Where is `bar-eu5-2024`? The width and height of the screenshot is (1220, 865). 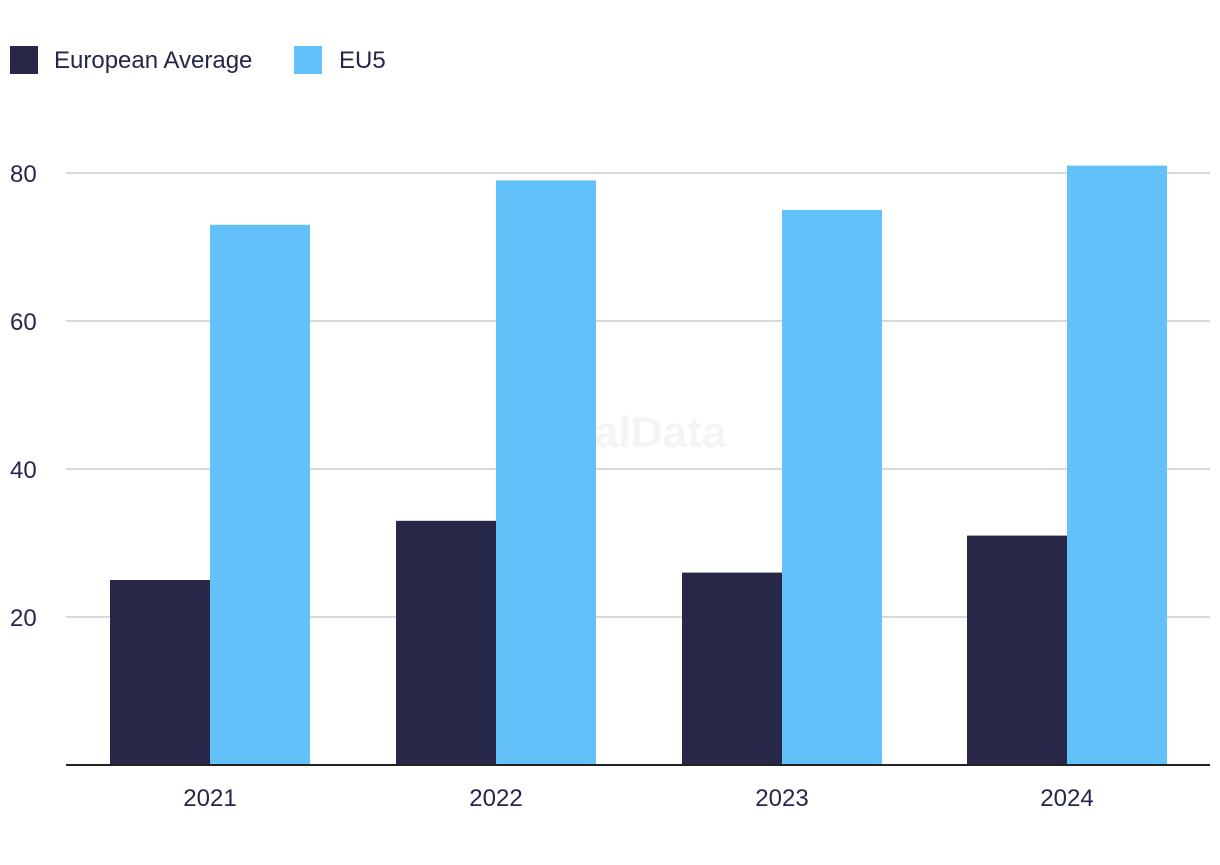 bar-eu5-2024 is located at coordinates (1117, 465).